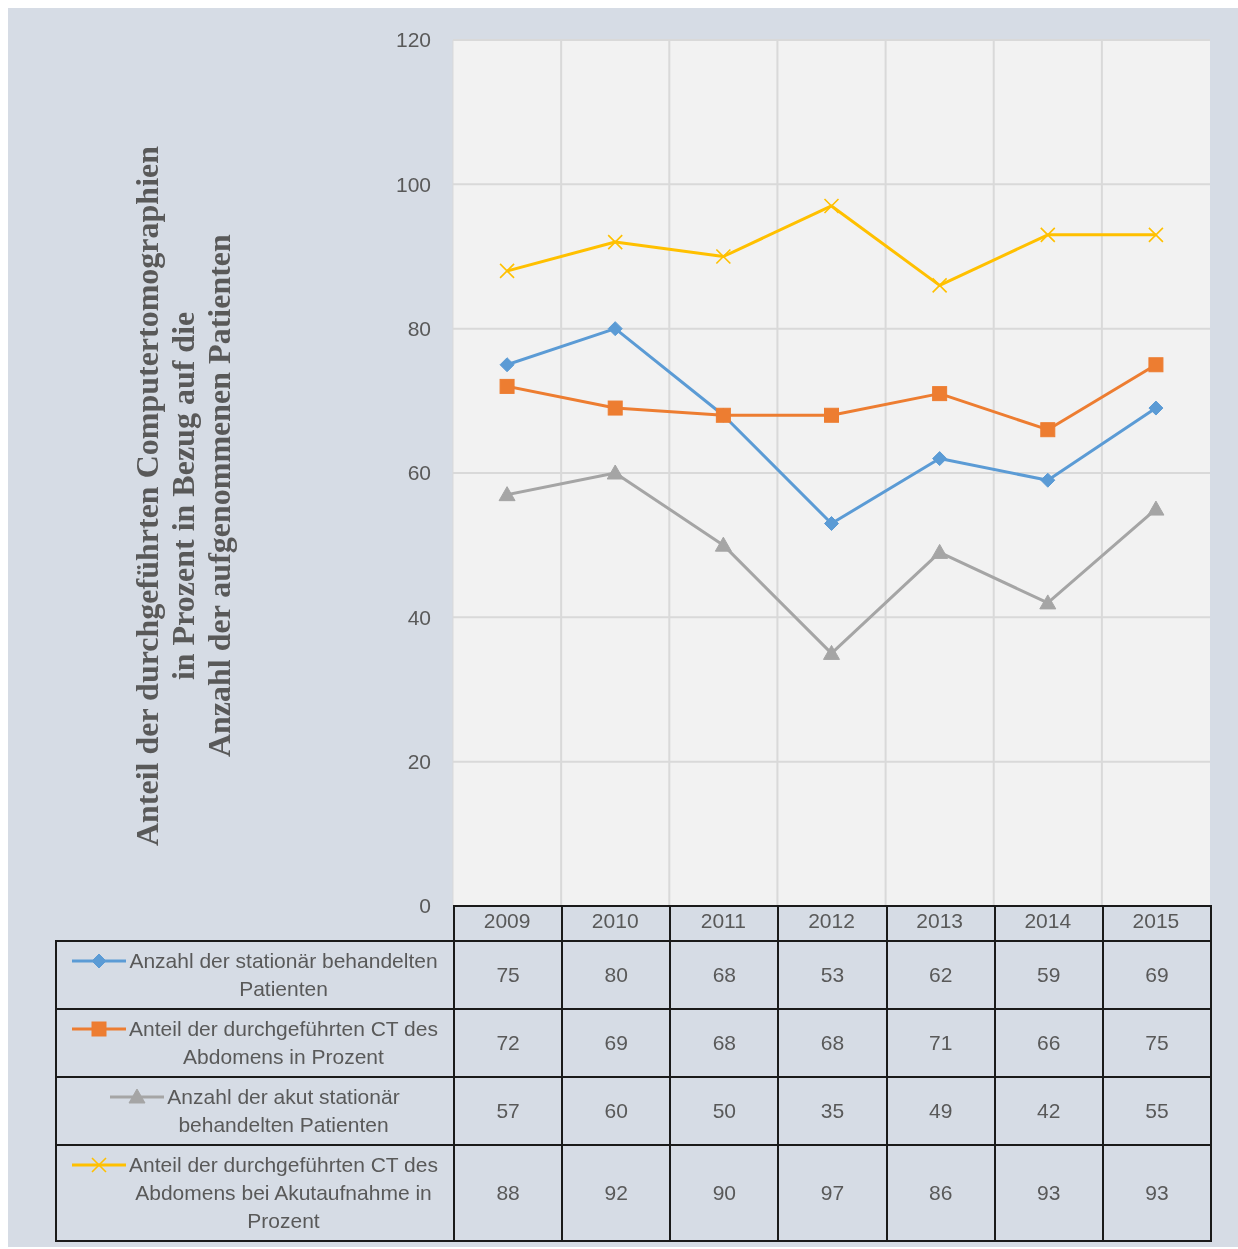 The image size is (1238, 1249). I want to click on data-label: 71, so click(940, 1043).